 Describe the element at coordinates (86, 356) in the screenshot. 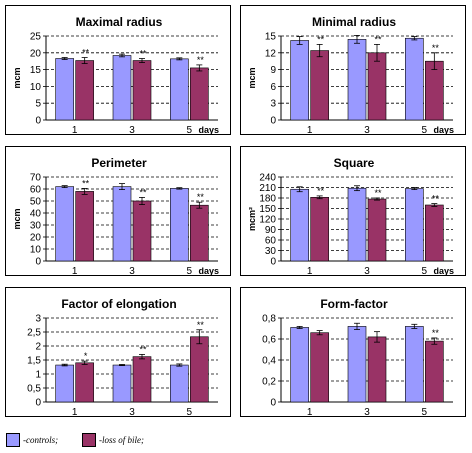

I see `significance-mark: *` at that location.